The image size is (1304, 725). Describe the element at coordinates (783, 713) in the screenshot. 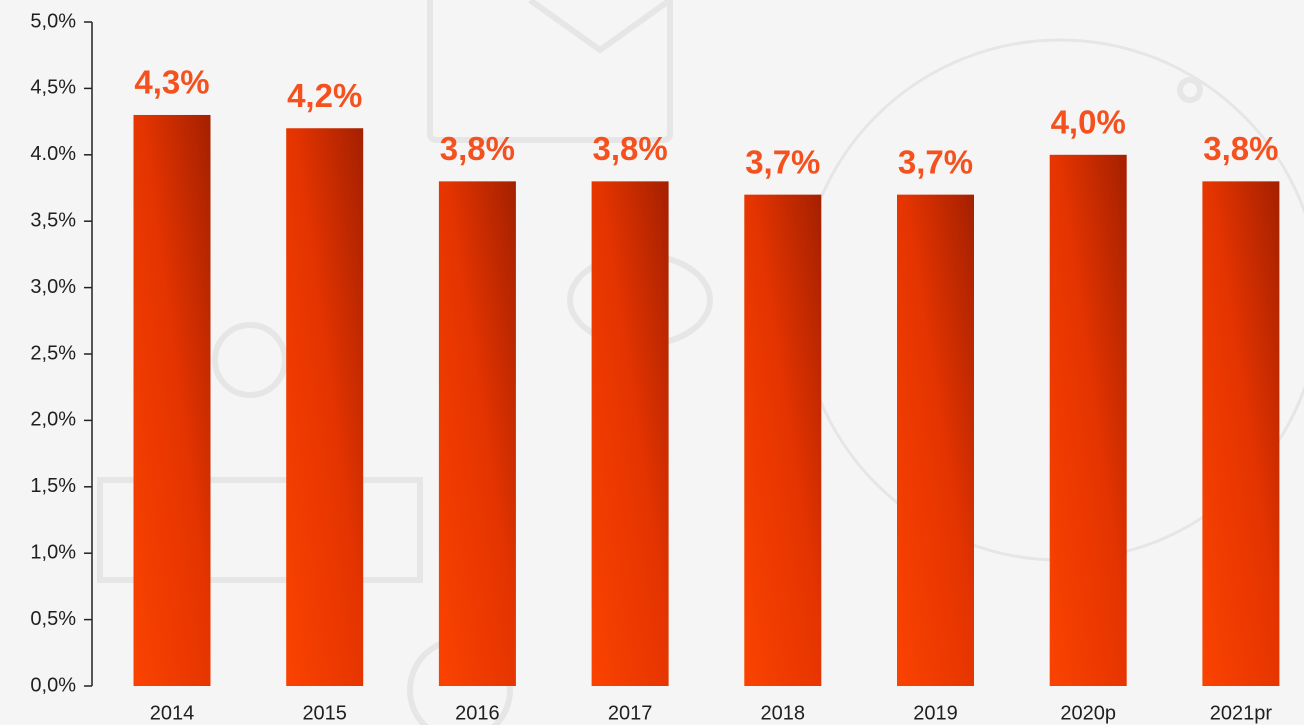

I see `x-tick-label: 2018` at that location.